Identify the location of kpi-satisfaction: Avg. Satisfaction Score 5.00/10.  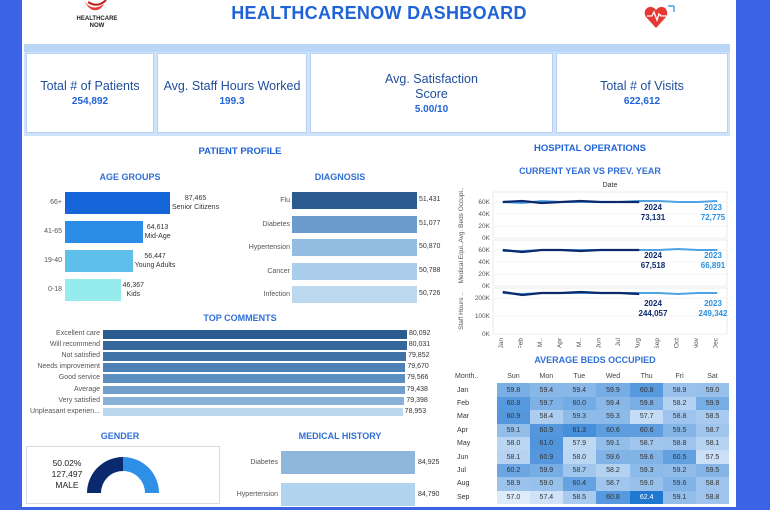
(431, 93).